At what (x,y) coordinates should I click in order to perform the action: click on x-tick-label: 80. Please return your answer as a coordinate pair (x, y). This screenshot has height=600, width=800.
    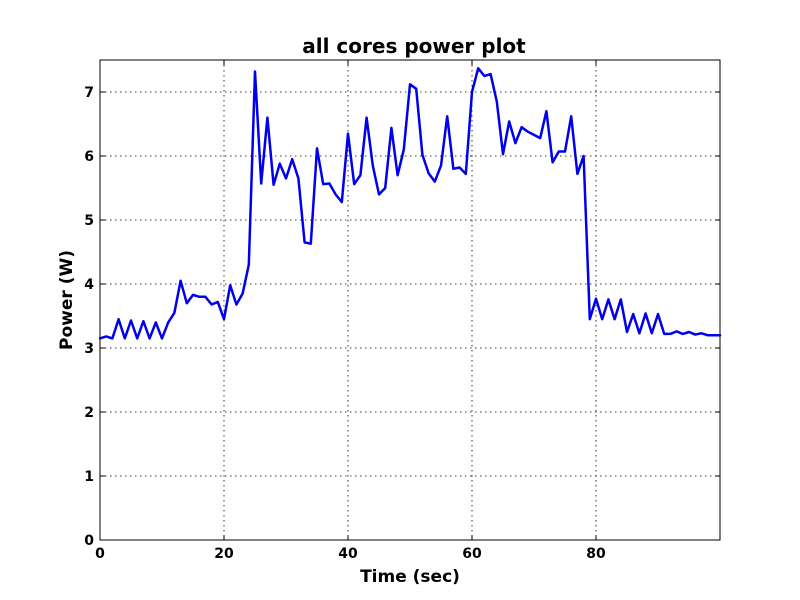
    Looking at the image, I should click on (596, 554).